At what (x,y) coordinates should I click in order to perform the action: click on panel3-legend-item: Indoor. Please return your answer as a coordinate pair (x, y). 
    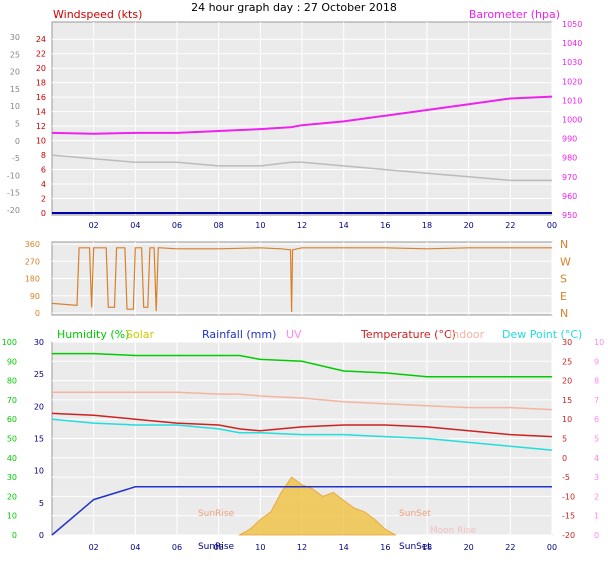
    Looking at the image, I should click on (467, 334).